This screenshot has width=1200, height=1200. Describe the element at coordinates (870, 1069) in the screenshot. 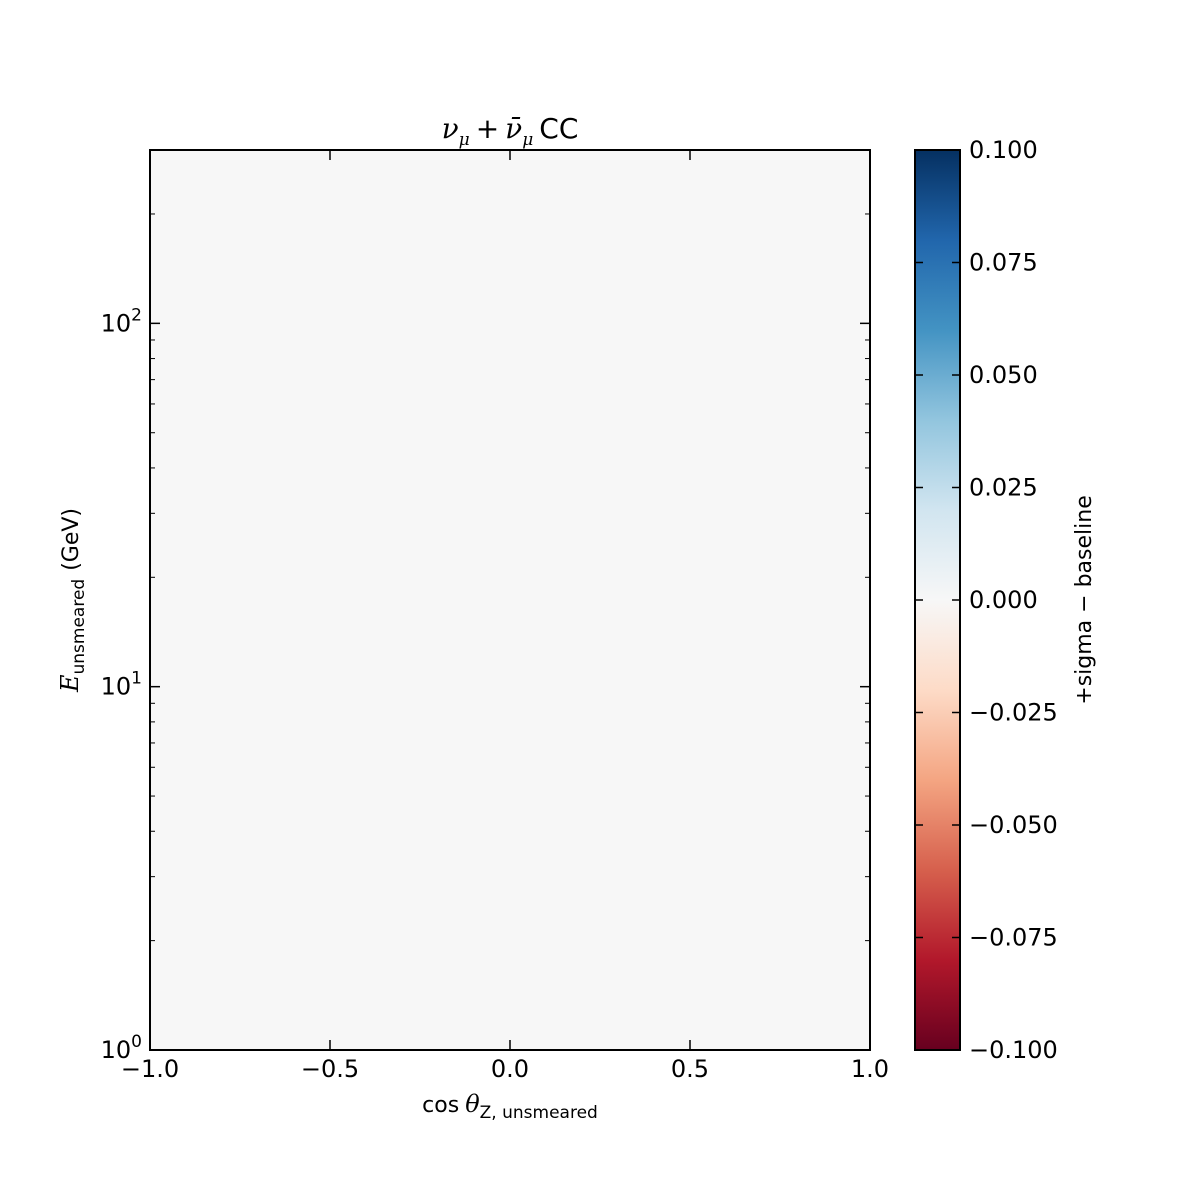

I see `x-tick-label: 1.0` at that location.